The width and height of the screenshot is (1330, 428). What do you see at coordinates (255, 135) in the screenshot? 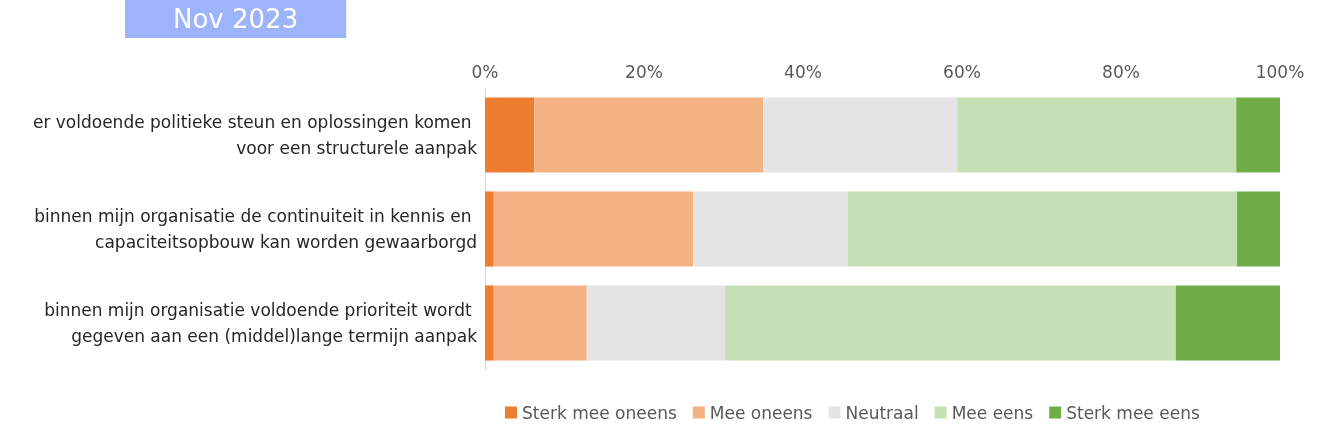
I see `y-tick-label: er voldoende politieke steun en oplossingen komen voor een structurele aanpak` at bounding box center [255, 135].